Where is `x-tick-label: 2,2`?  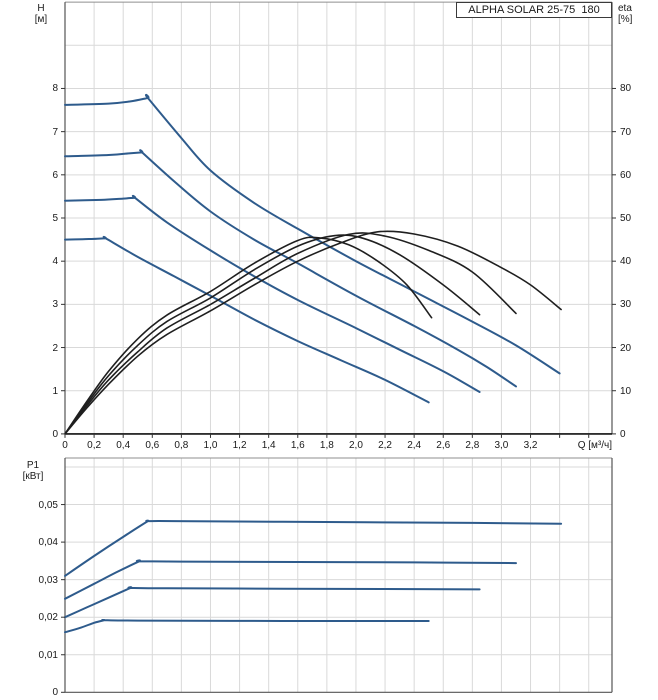
x-tick-label: 2,2 is located at coordinates (385, 445).